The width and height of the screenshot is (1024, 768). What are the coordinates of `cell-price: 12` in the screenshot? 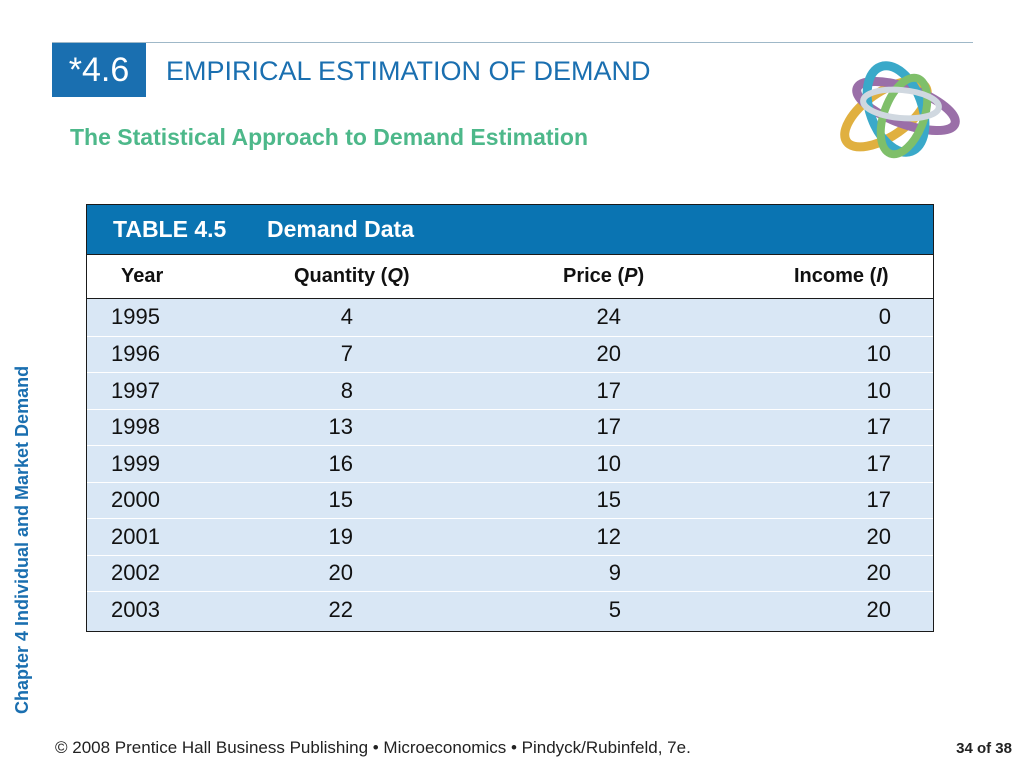 It's located at (608, 536).